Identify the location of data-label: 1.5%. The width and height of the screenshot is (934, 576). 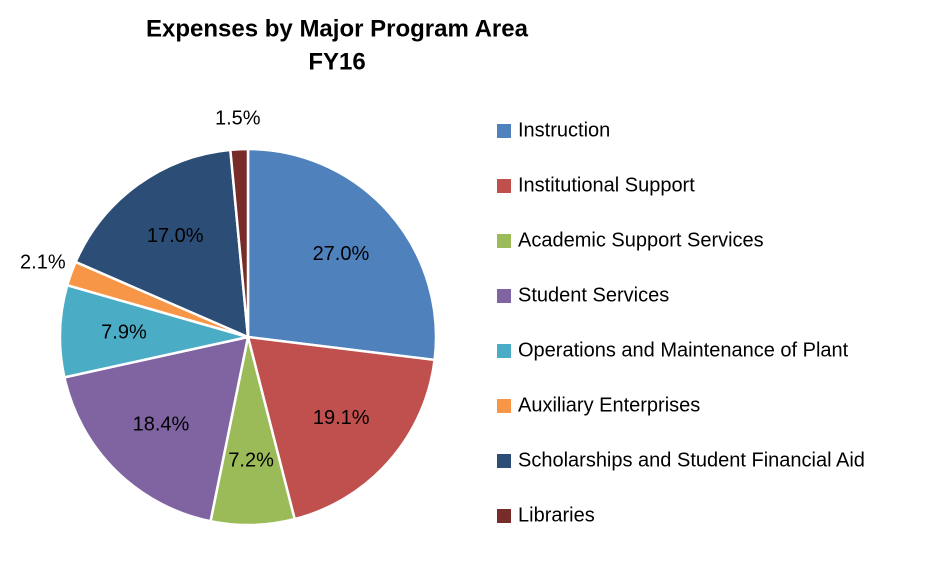
(238, 119).